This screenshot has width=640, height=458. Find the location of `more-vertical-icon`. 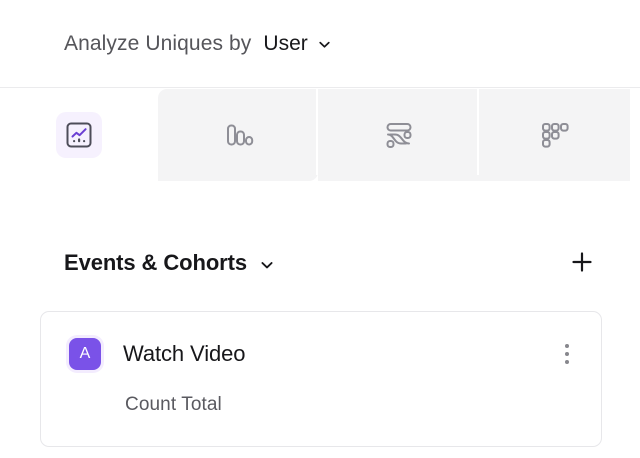

more-vertical-icon is located at coordinates (567, 354).